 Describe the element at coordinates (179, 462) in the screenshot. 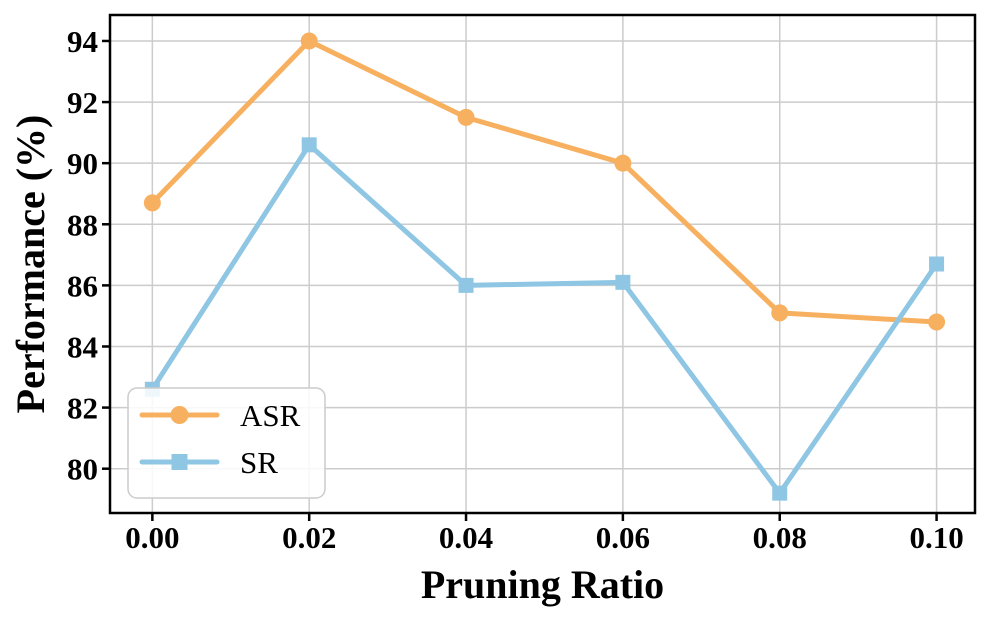

I see `legend-square-marker-icon` at that location.